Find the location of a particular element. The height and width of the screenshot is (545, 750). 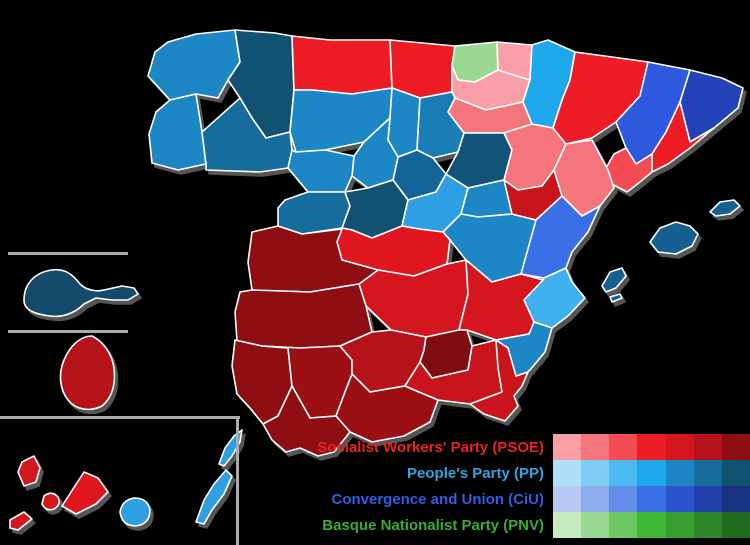

legend-row-psoe: Socialist Workers' Party (PSOE) is located at coordinates (533, 447).